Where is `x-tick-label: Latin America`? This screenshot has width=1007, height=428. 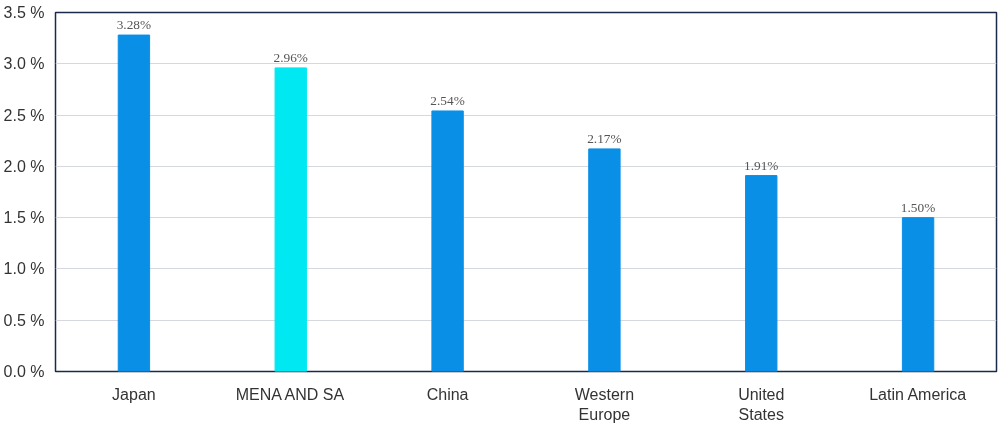
x-tick-label: Latin America is located at coordinates (918, 394).